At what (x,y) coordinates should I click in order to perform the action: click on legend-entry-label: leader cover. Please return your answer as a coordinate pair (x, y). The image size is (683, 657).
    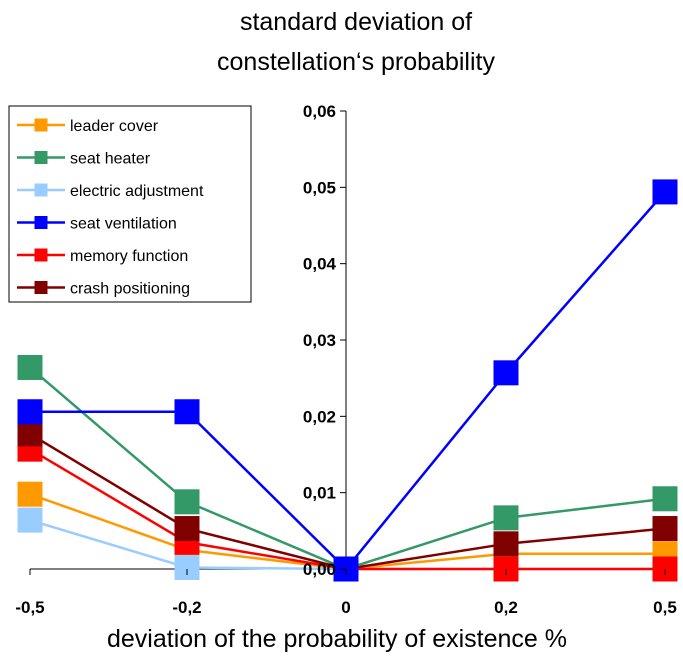
    Looking at the image, I should click on (114, 126).